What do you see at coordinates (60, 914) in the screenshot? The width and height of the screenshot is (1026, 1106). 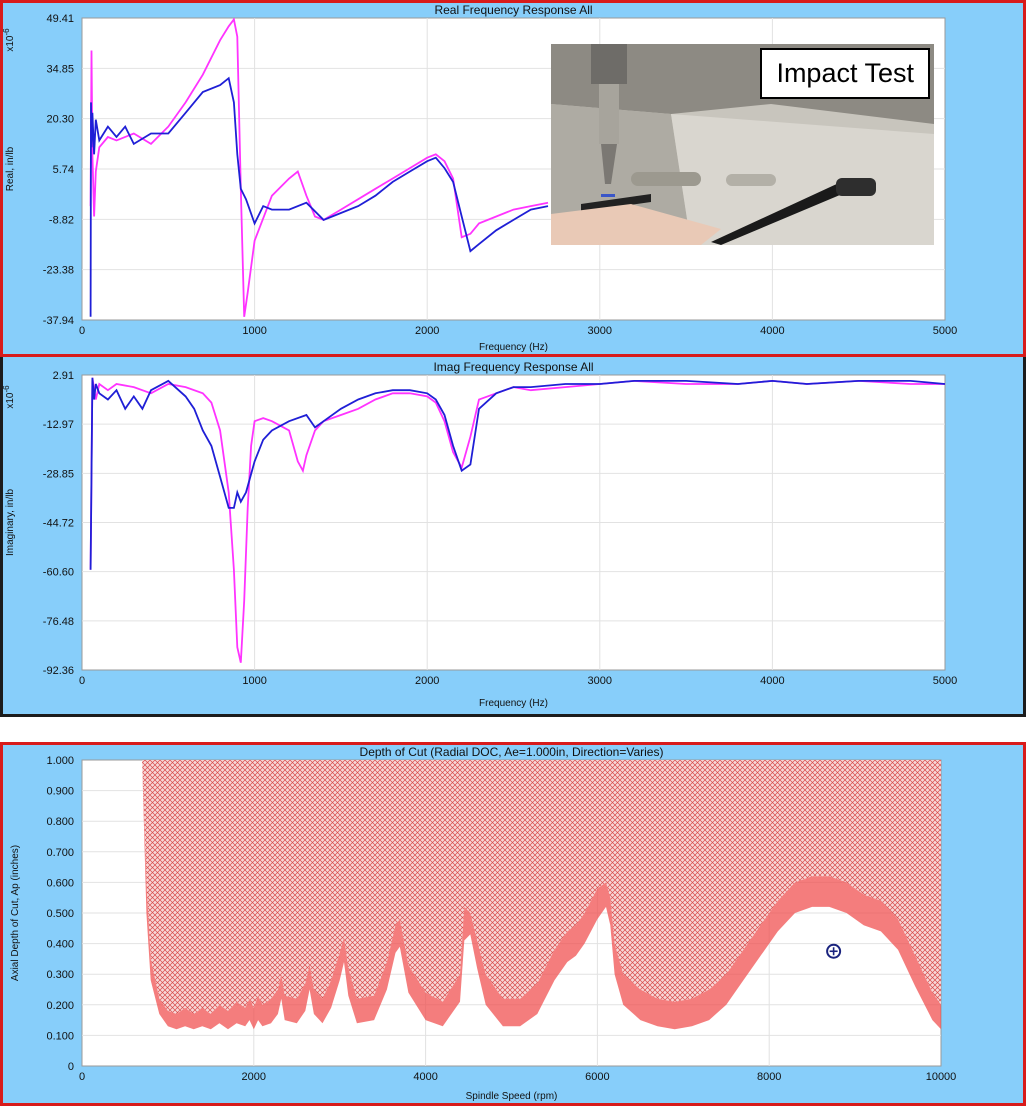 I see `y-tick-label: 0.500` at bounding box center [60, 914].